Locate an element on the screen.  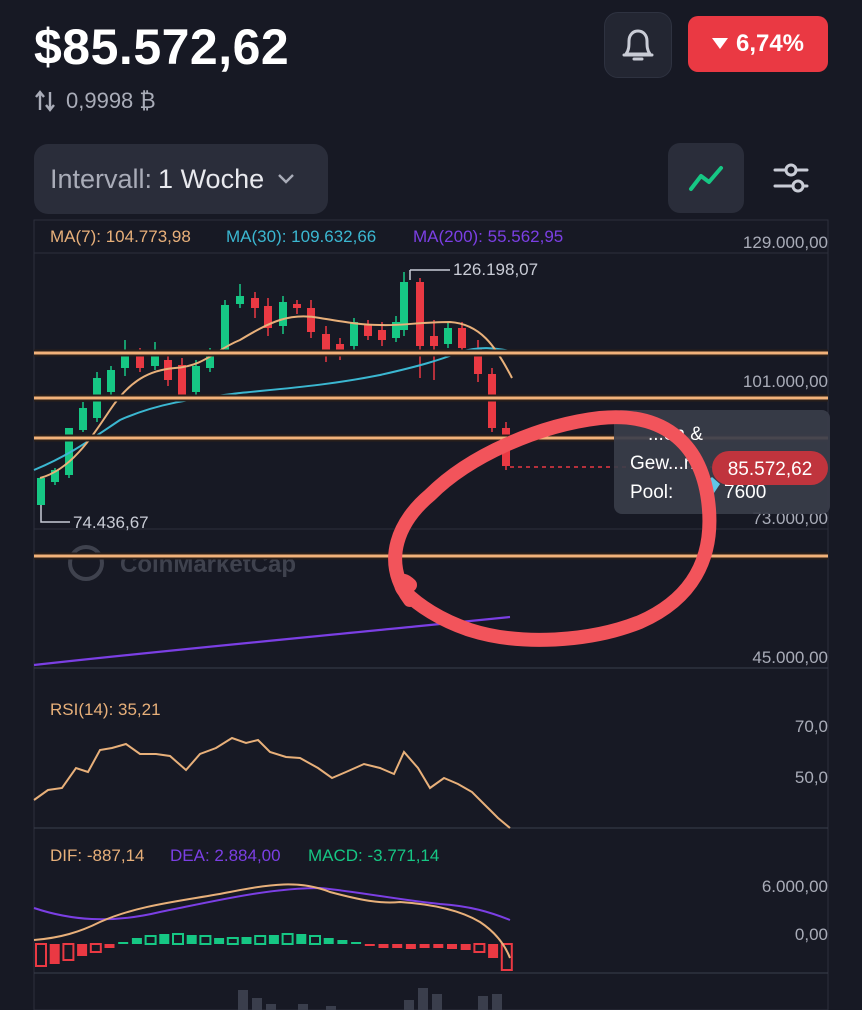
chevron-down-icon is located at coordinates (286, 179).